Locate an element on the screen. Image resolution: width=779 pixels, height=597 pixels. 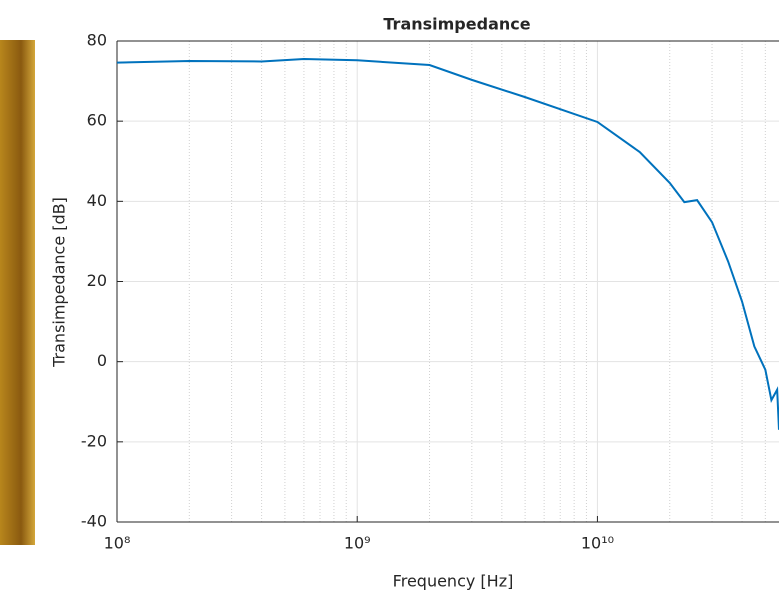
y-tick-label: 0 is located at coordinates (102, 360).